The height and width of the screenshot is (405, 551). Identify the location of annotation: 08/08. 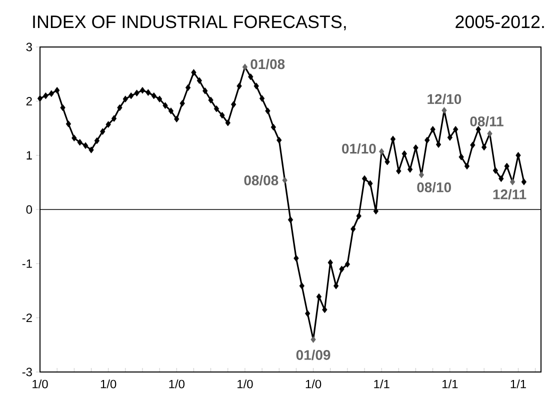
(261, 180).